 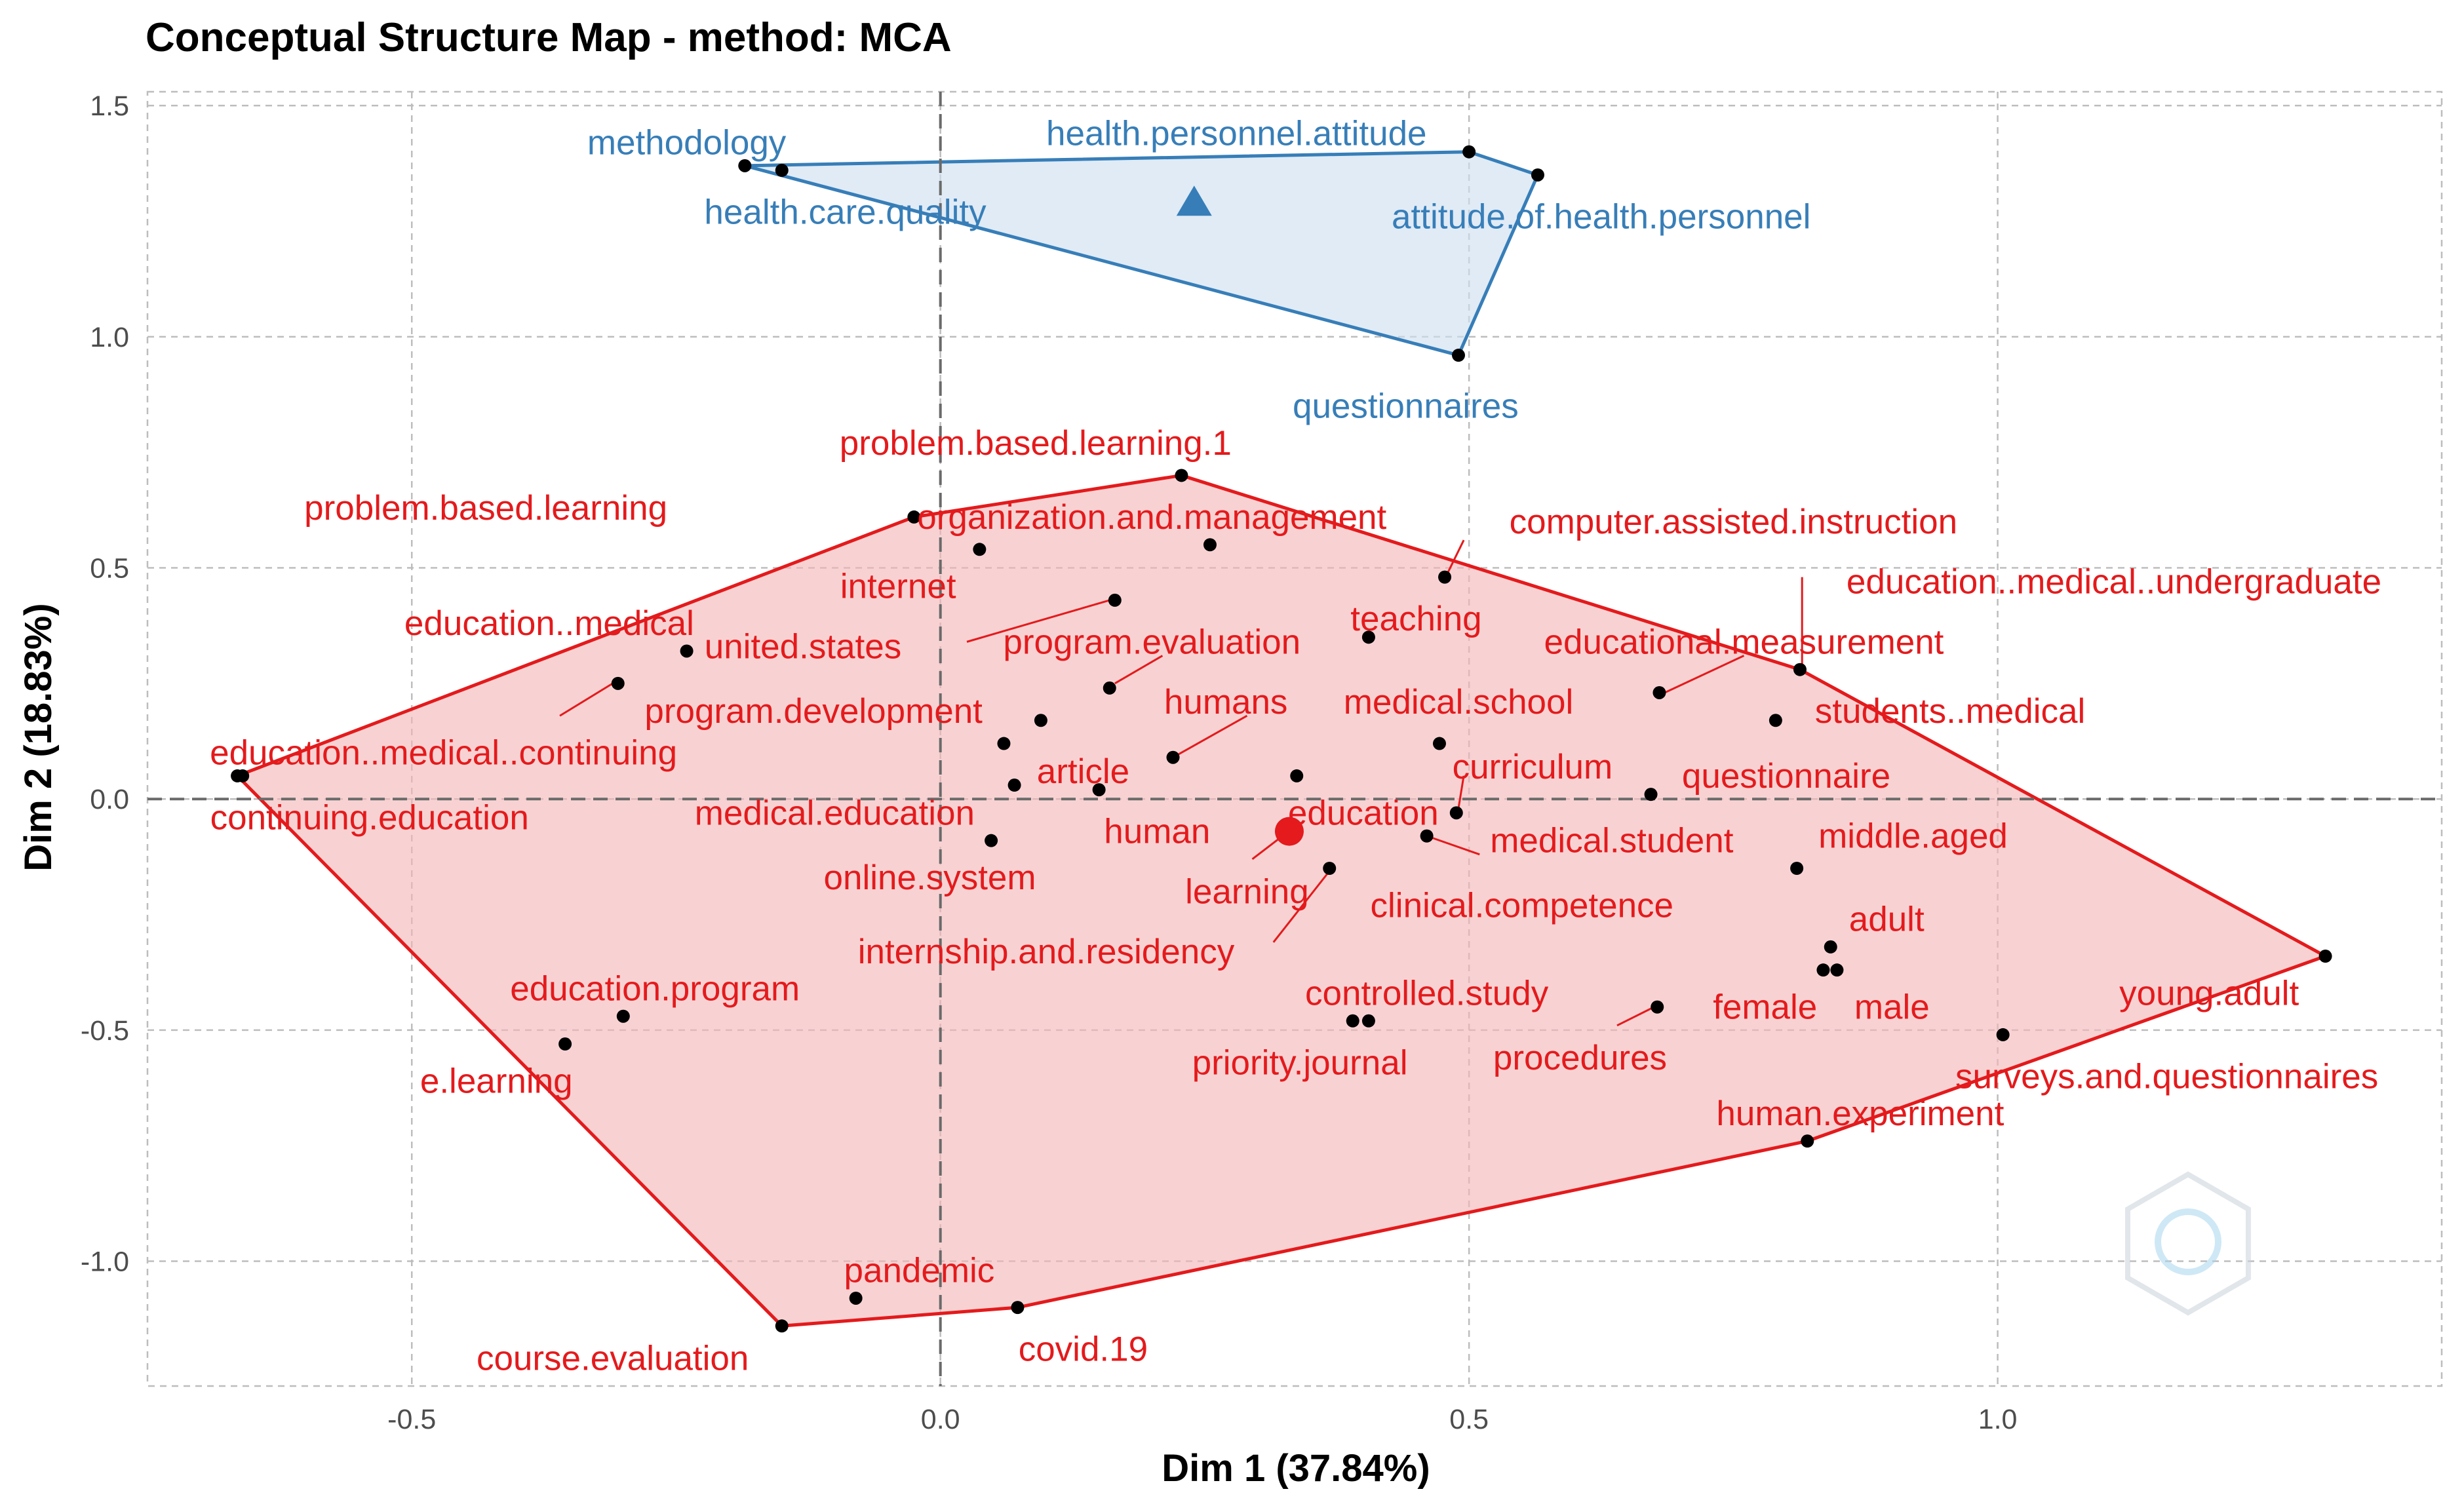 I want to click on y-tick-label: 1.5, so click(x=109, y=106).